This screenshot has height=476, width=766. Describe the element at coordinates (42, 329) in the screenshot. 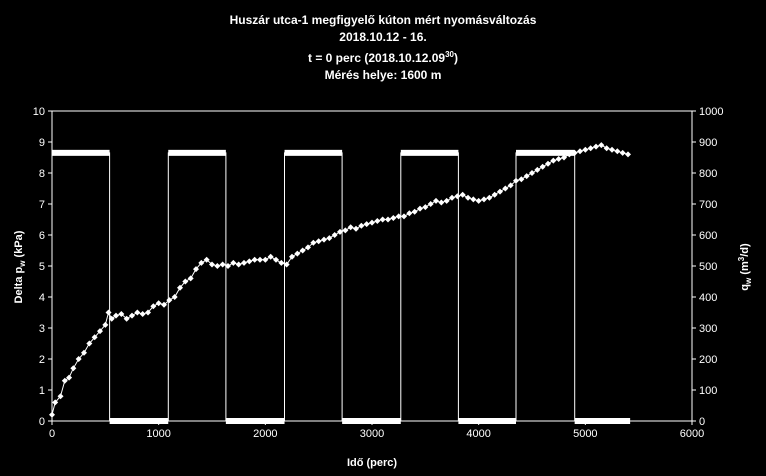

I see `y-left-tick-label: 3` at that location.